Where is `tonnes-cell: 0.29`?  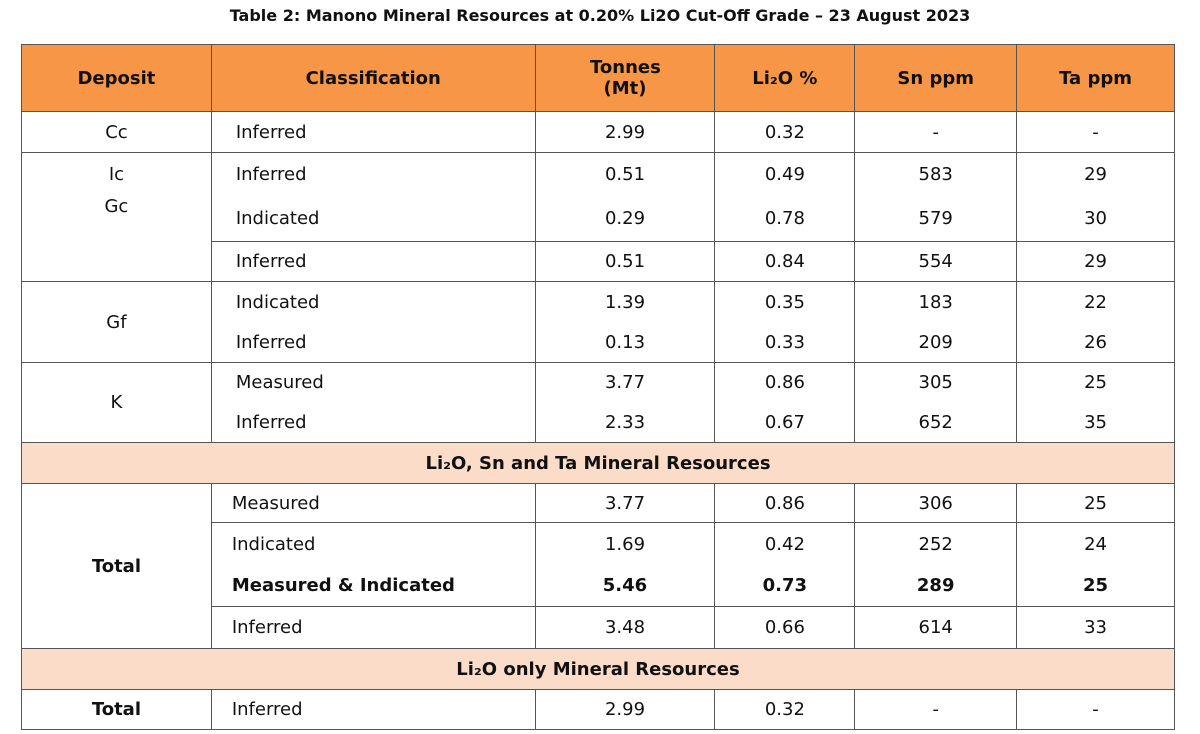
tonnes-cell: 0.29 is located at coordinates (625, 218).